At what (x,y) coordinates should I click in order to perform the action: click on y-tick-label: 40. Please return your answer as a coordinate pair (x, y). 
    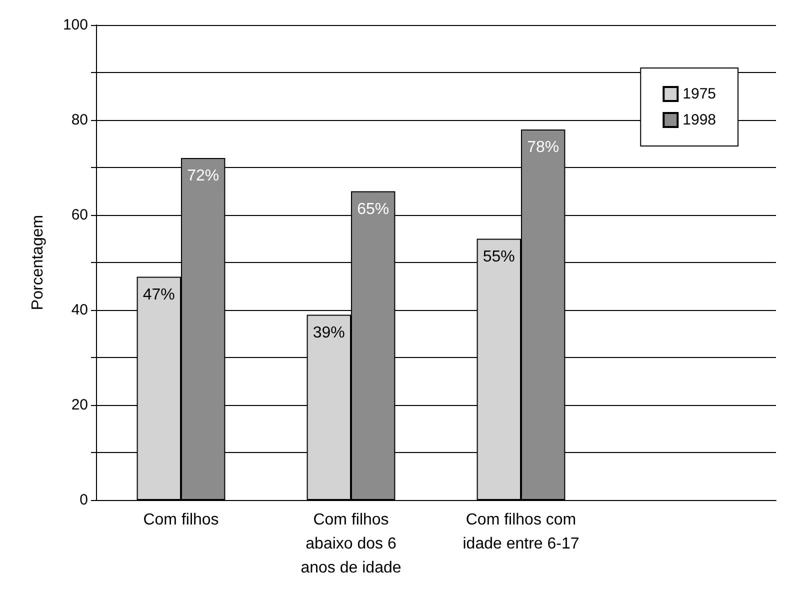
    Looking at the image, I should click on (79, 310).